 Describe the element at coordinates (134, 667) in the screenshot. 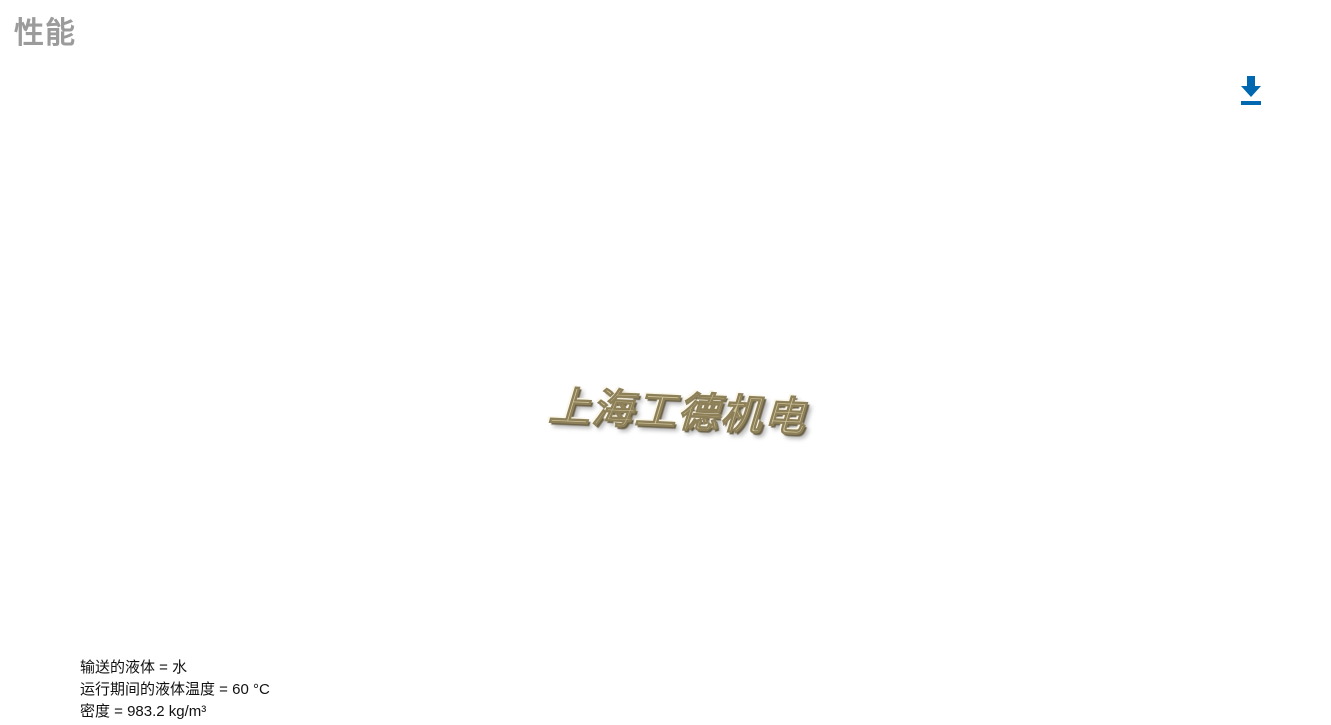

I see `footnote-pumped-liquid: 输送的液体 = 水` at that location.